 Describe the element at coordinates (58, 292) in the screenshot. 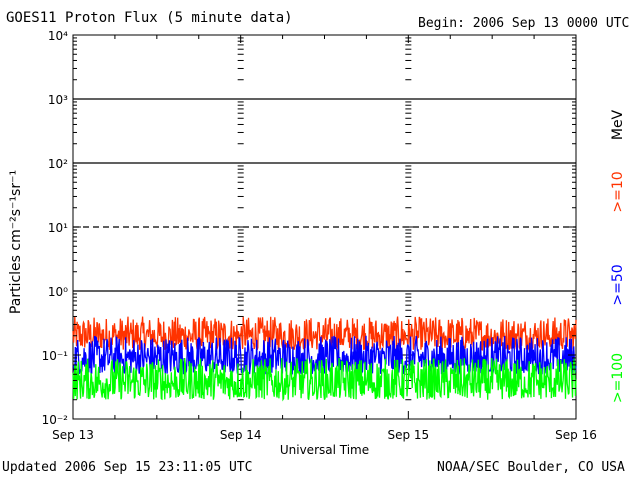

I see `y-tick-label: 10⁰` at that location.